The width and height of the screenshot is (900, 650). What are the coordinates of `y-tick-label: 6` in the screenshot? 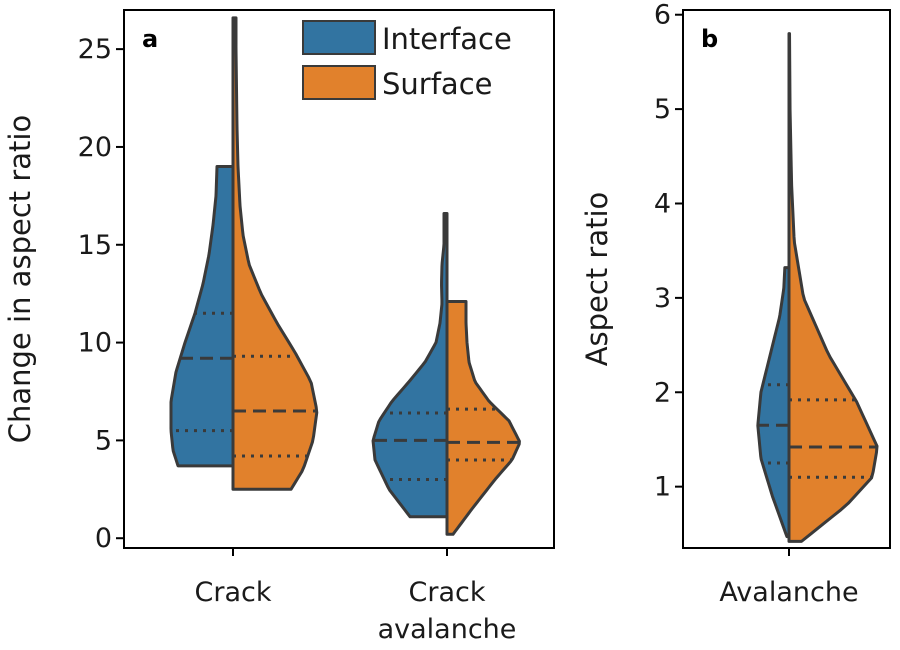 It's located at (662, 15).